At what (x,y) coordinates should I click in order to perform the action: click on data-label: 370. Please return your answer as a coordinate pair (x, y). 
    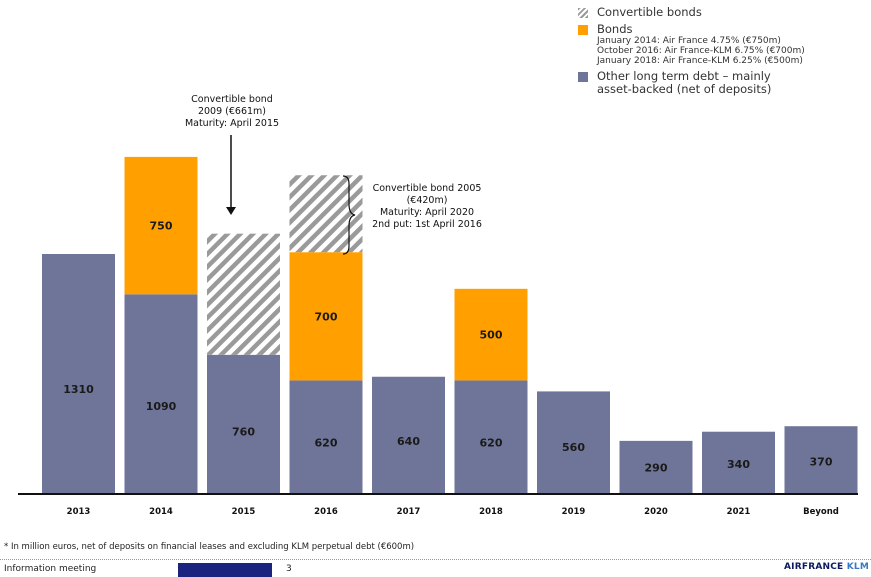
    Looking at the image, I should click on (821, 462).